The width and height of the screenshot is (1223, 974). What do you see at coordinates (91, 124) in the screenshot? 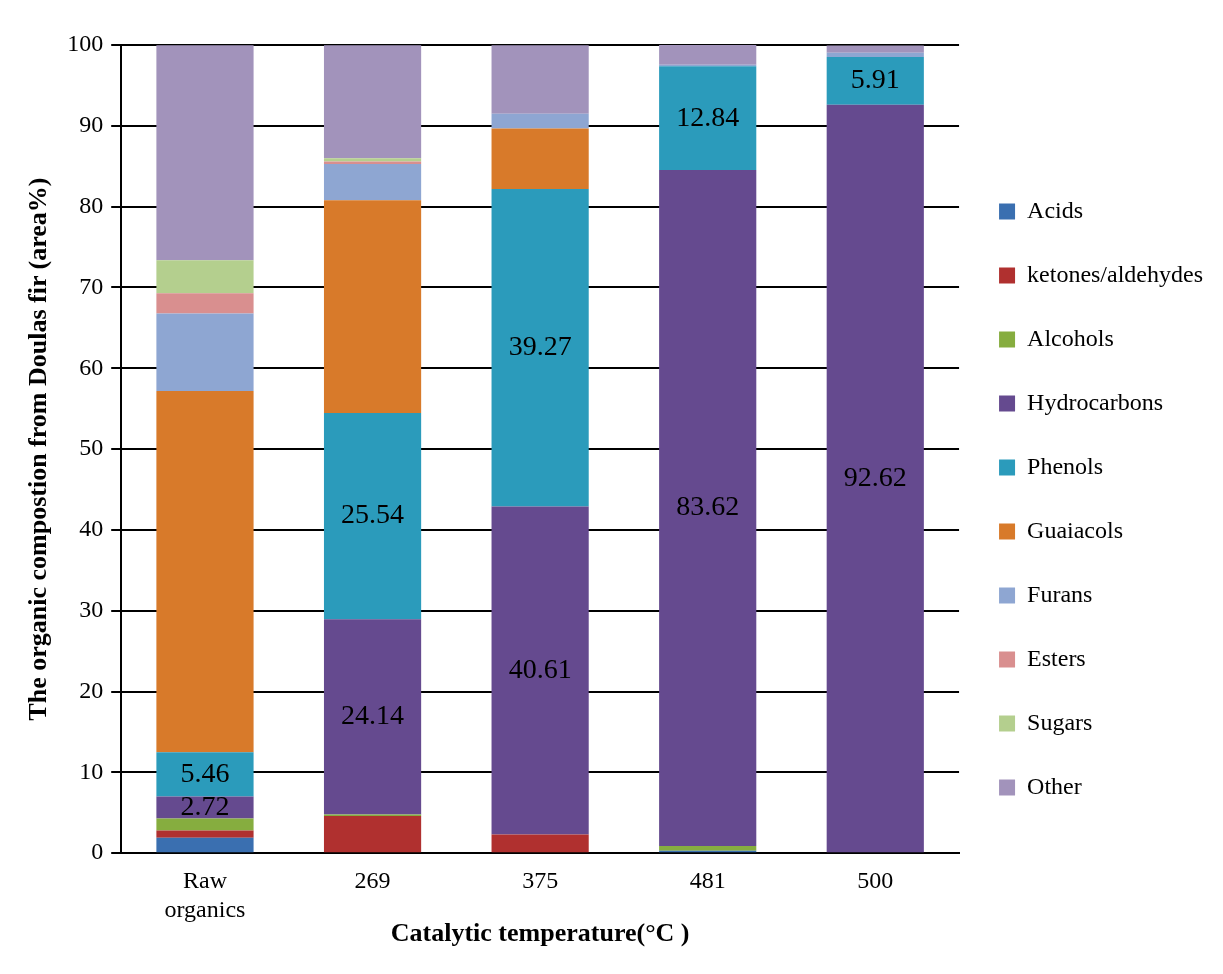
I see `y-tick-label: 90` at bounding box center [91, 124].